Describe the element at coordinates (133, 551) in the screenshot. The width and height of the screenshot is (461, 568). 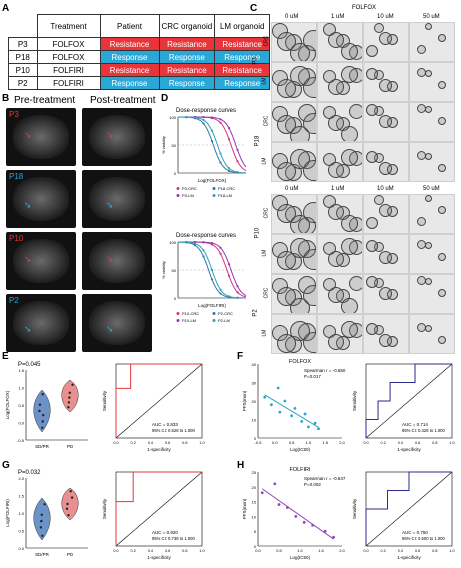
I see `x-tick-label: 0.2` at that location.